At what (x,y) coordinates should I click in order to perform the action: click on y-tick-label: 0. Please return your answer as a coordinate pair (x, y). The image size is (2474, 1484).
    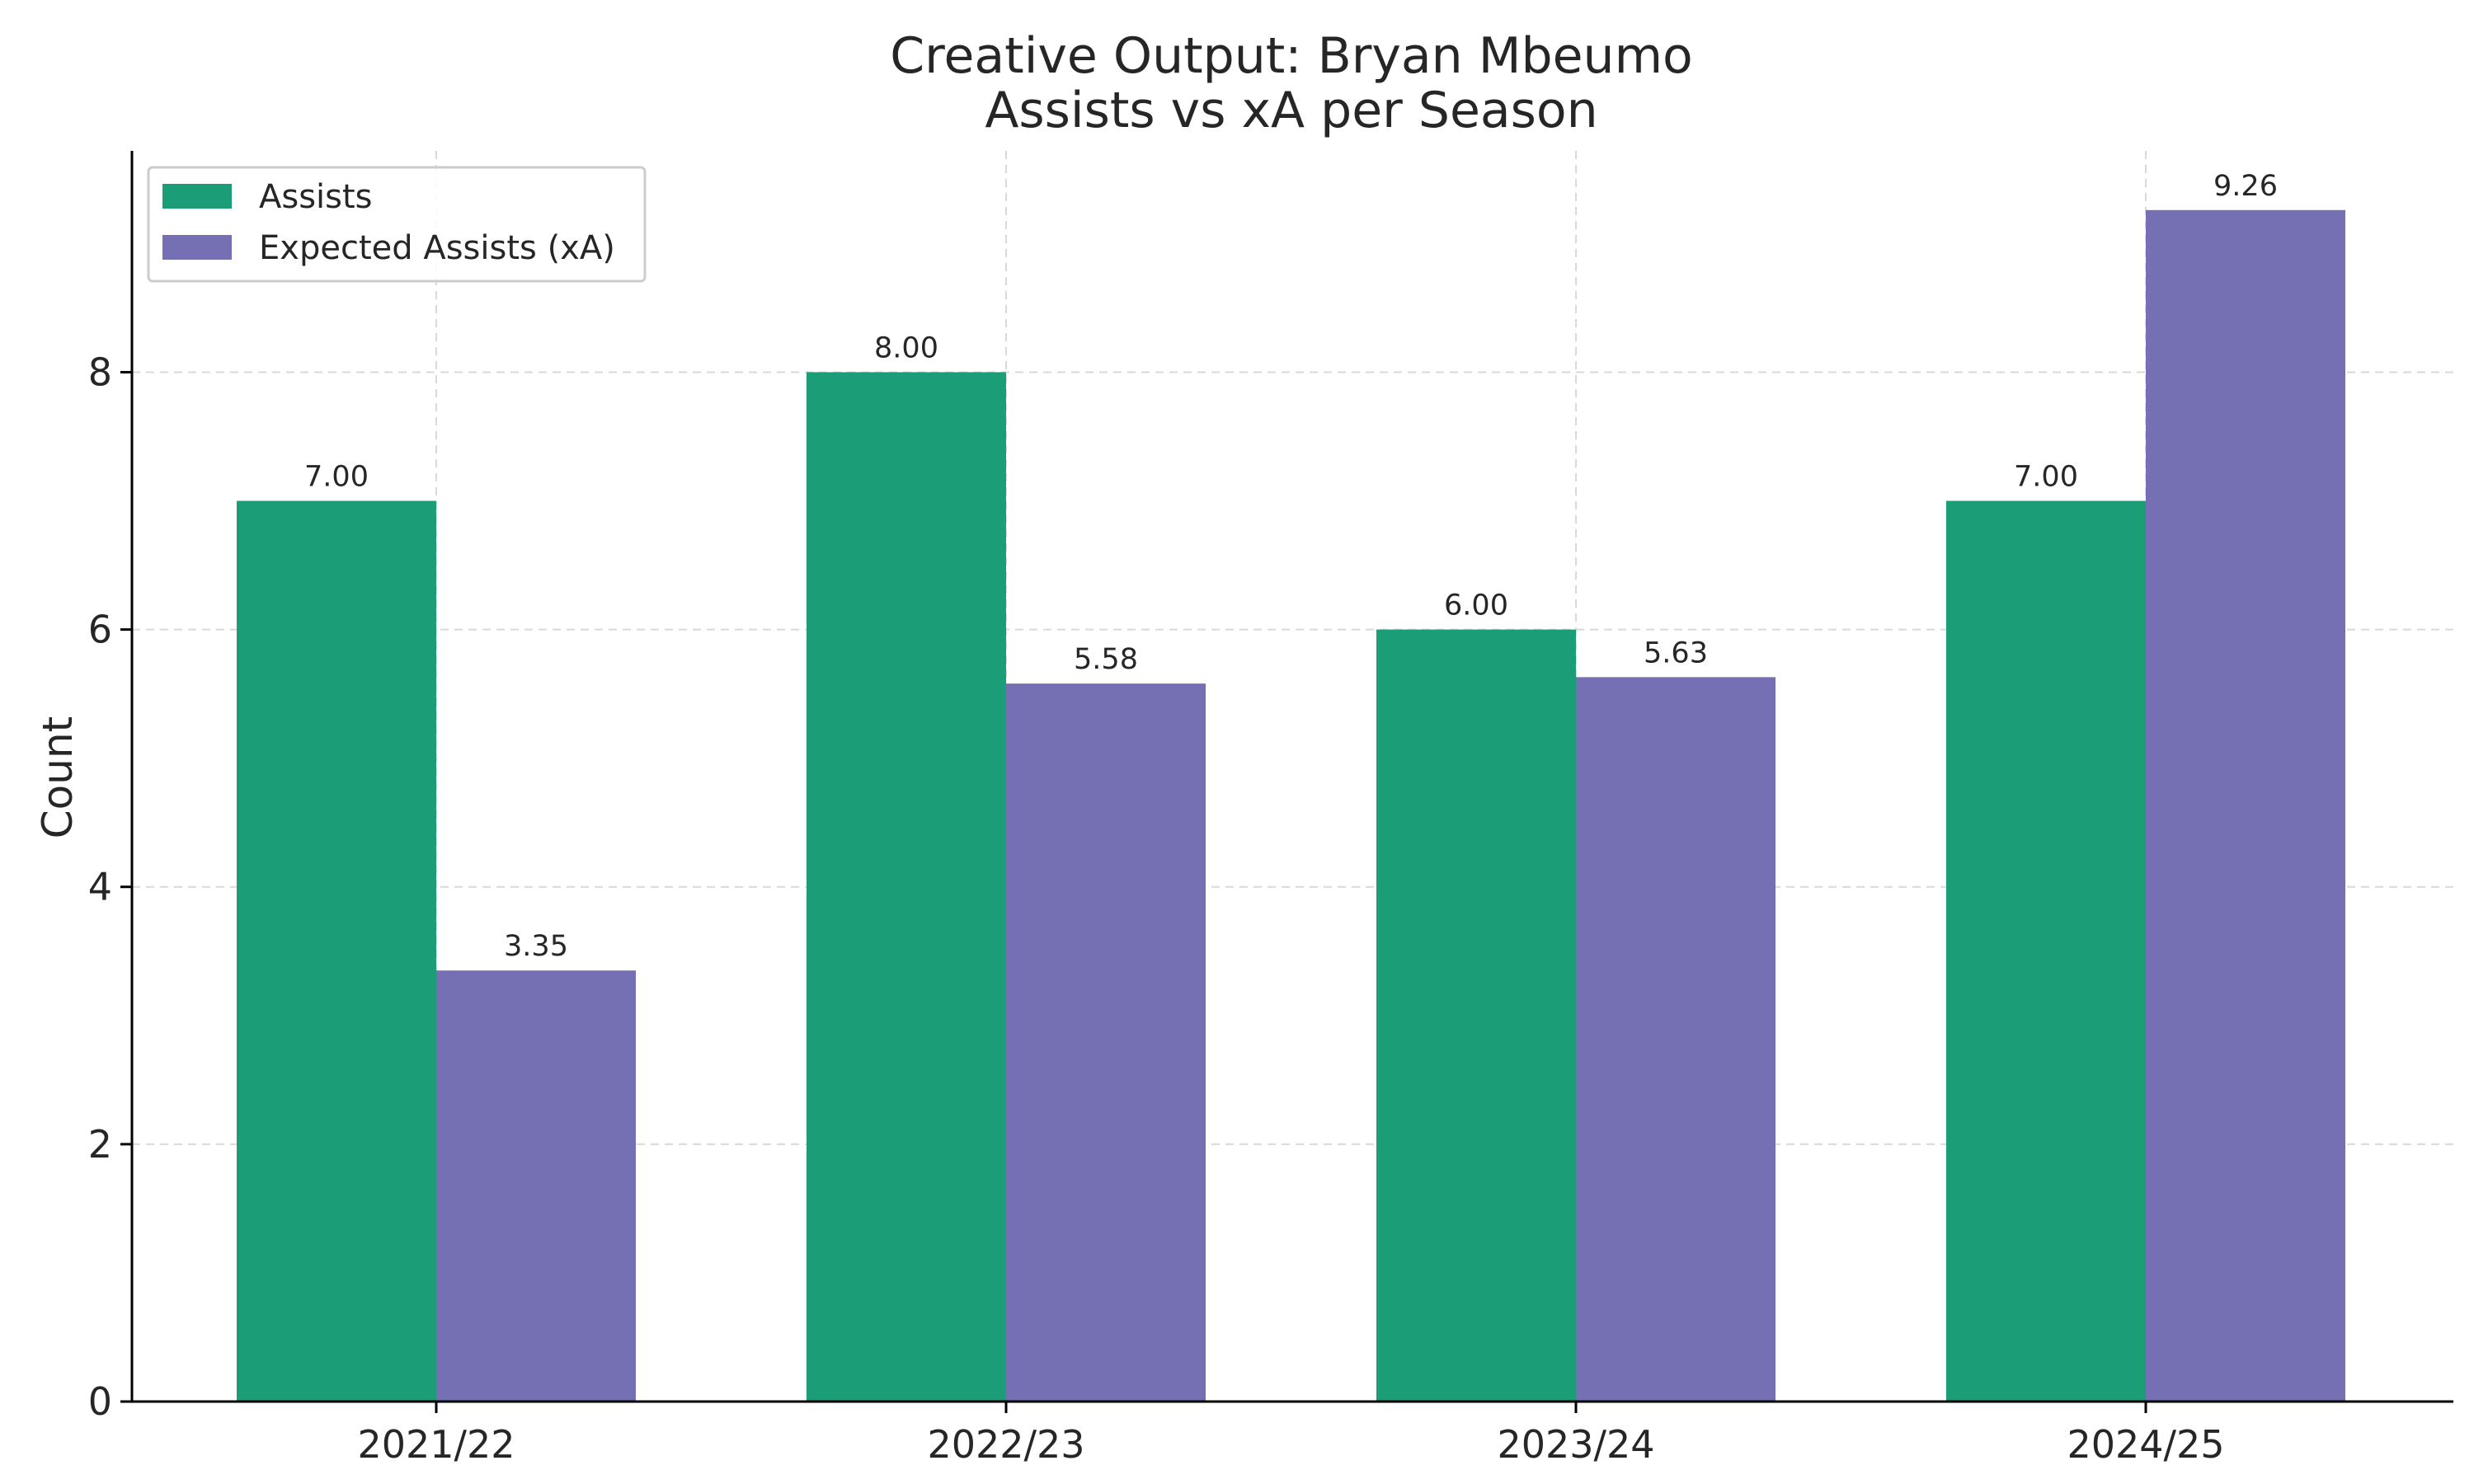
    Looking at the image, I should click on (100, 1401).